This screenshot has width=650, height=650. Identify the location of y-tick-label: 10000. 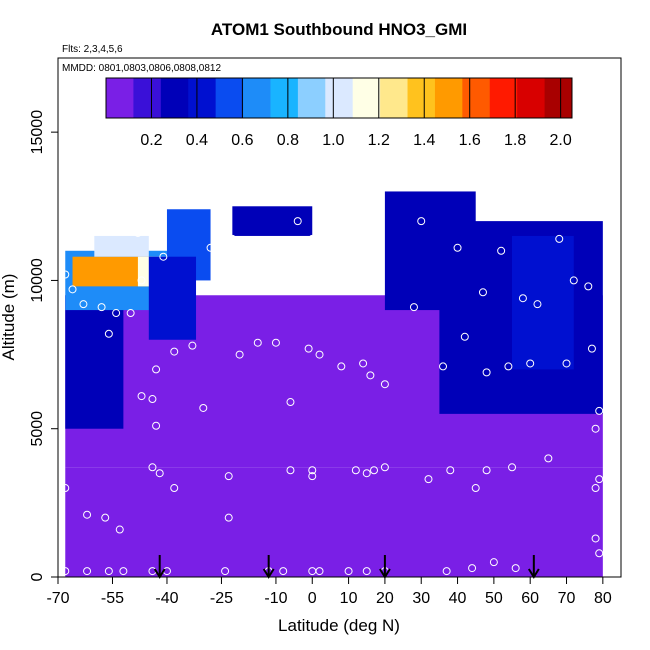
(37, 280).